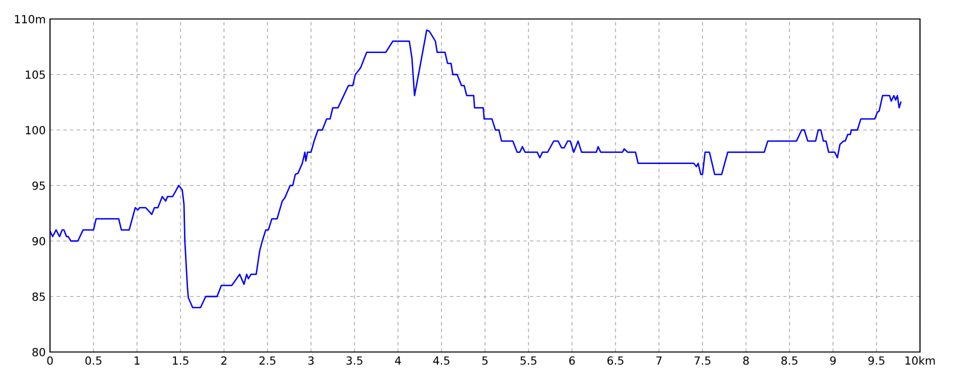 This screenshot has height=384, width=960. What do you see at coordinates (833, 360) in the screenshot?
I see `x-tick-label: 9` at bounding box center [833, 360].